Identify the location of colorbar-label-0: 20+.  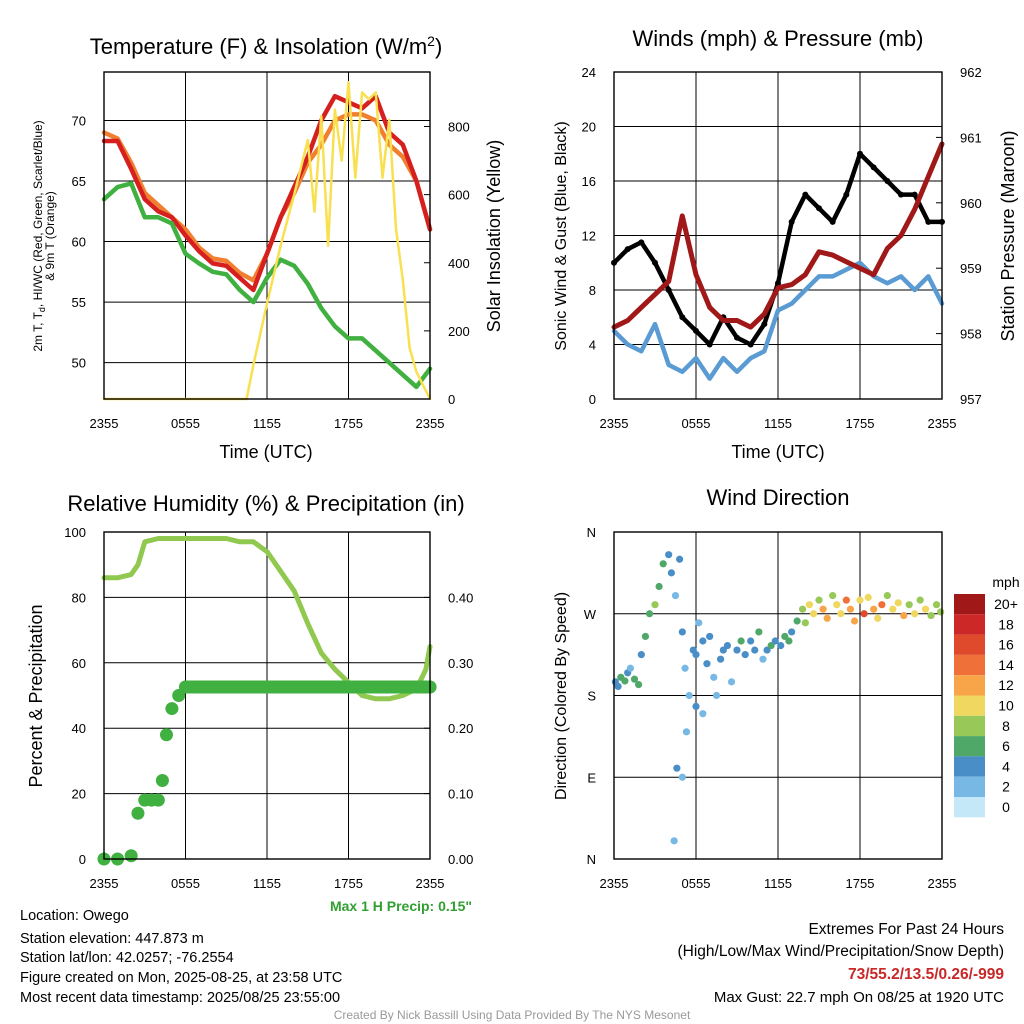
(1006, 604).